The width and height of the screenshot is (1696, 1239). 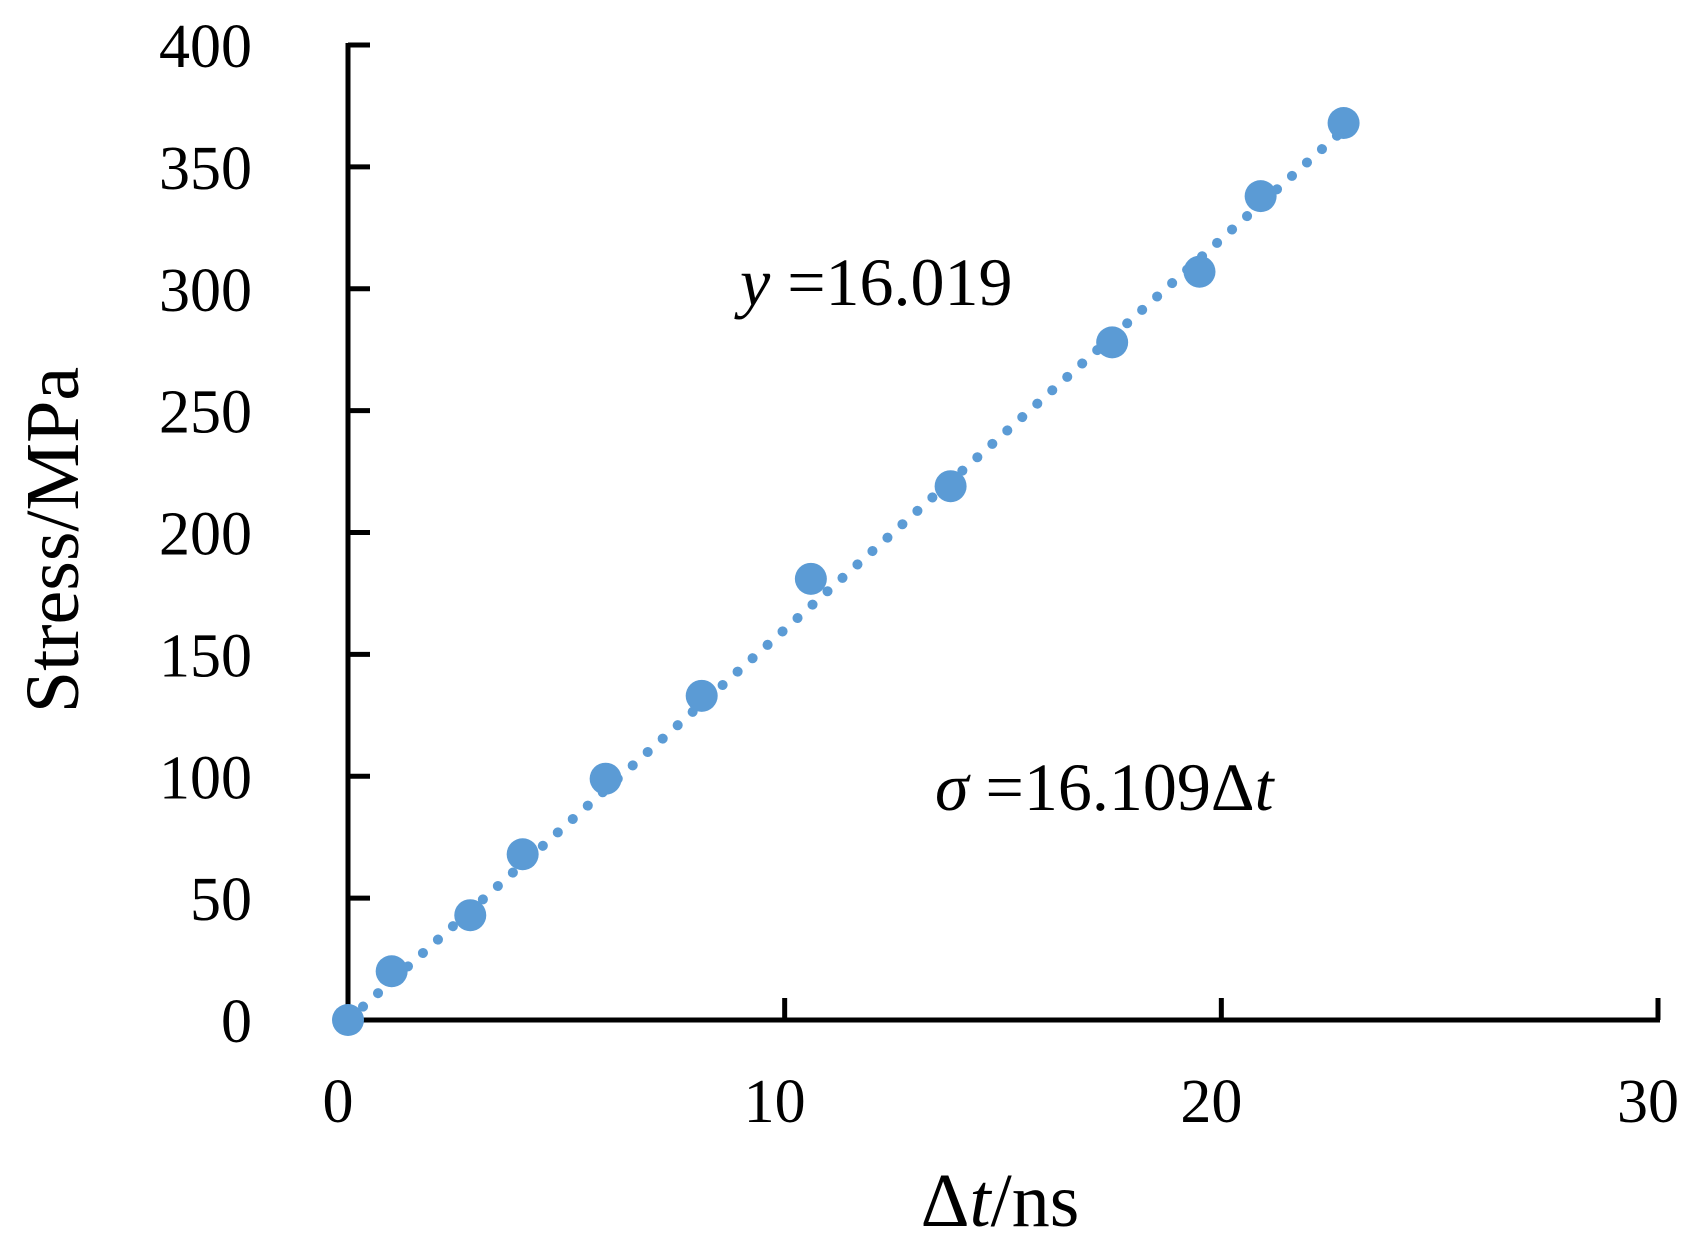 I want to click on annotation-fit-variable: y, so click(x=752, y=282).